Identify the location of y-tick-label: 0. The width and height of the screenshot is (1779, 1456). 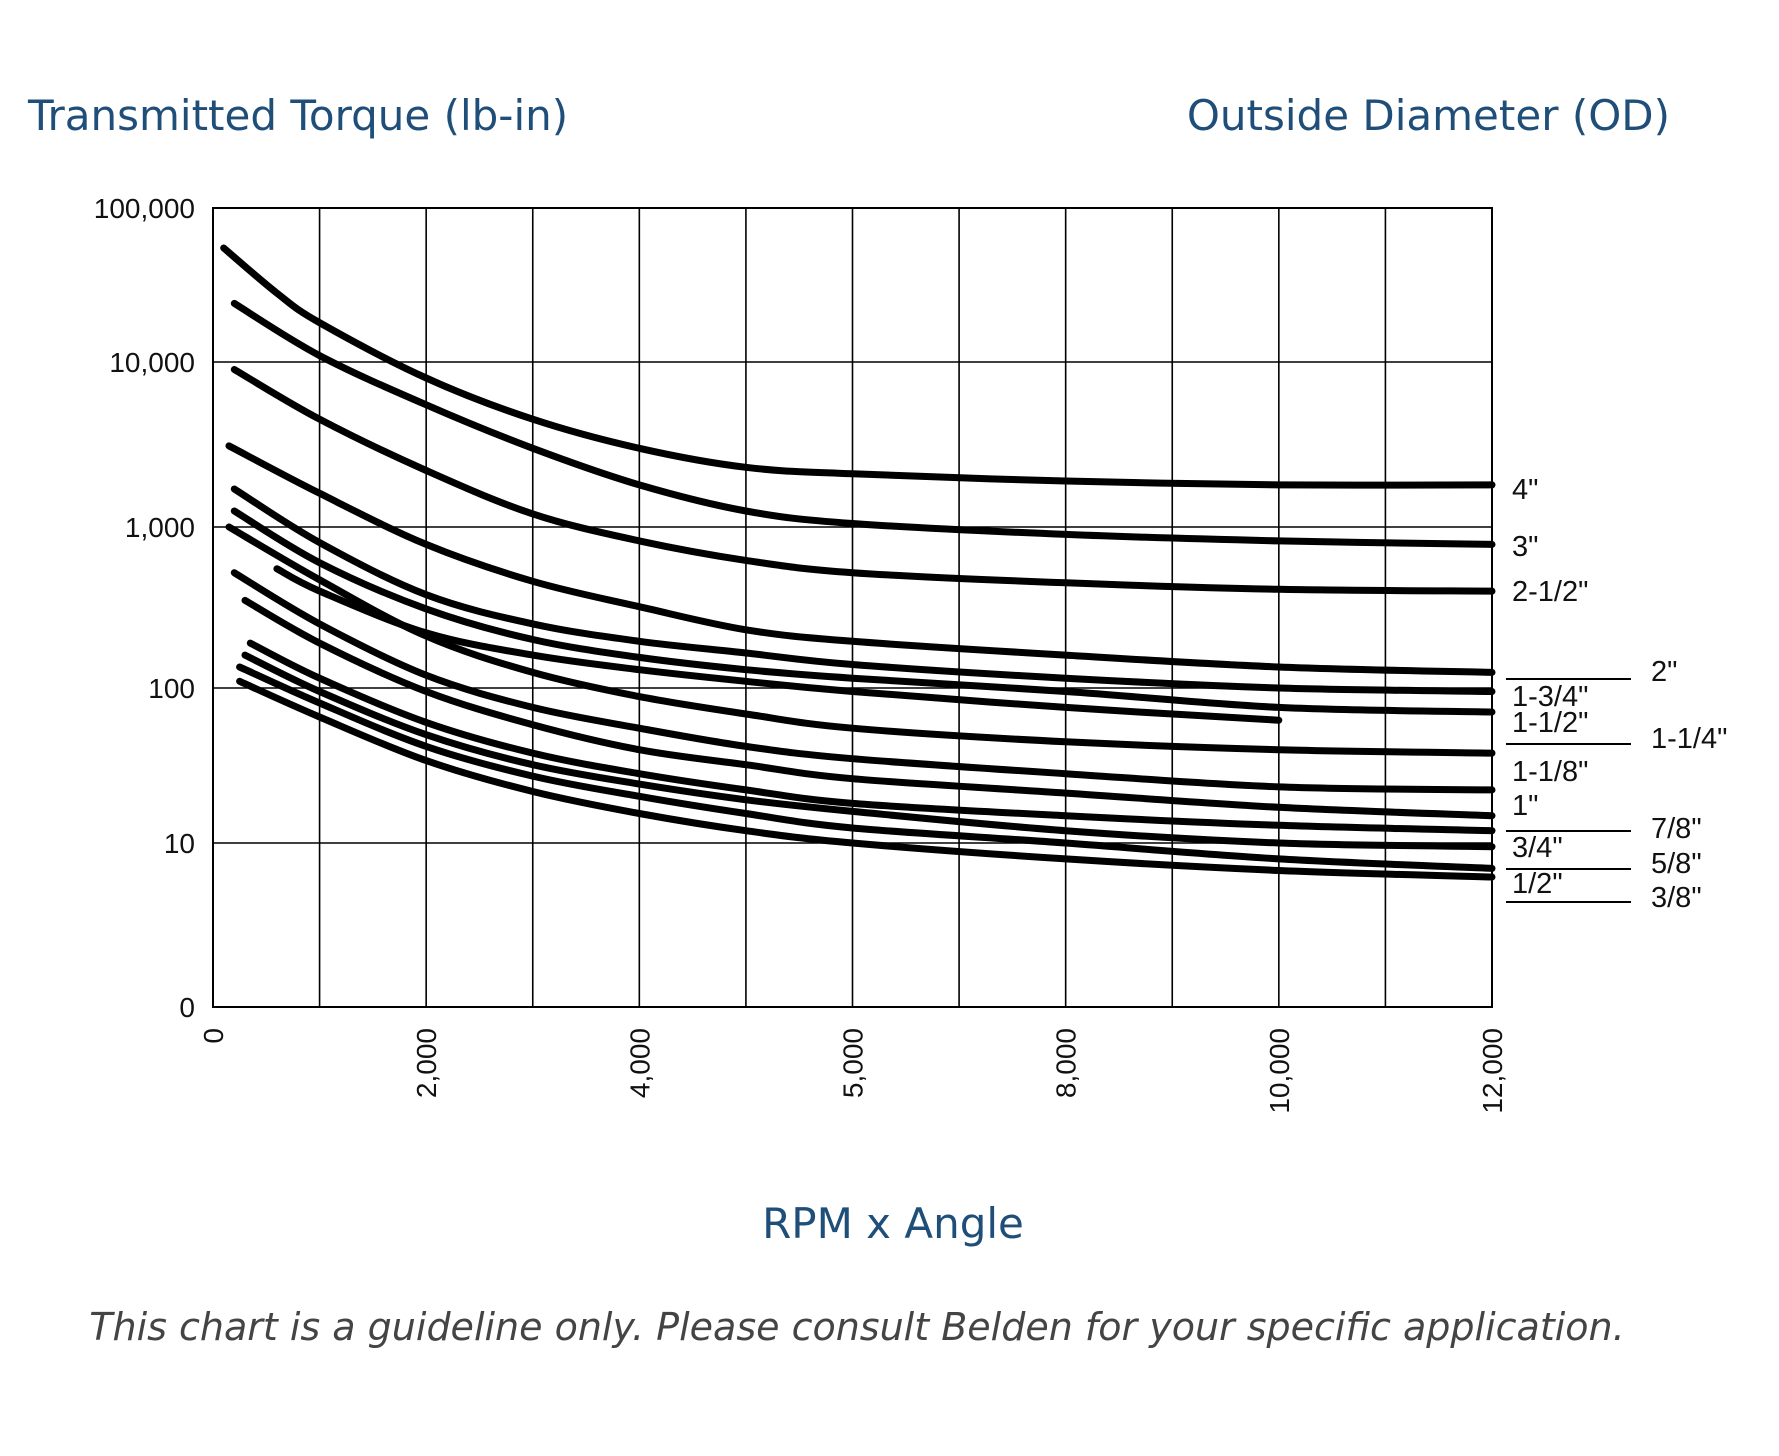
(187, 1007).